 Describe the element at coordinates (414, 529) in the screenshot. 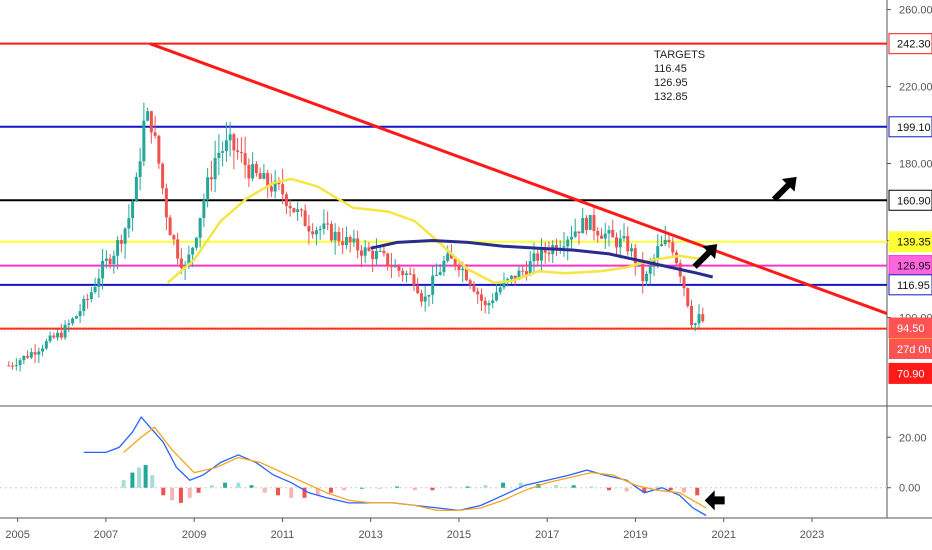

I see `time-axis: 2005 2007 2009 2011 2013 2015 2017 2019 2021 2023` at that location.